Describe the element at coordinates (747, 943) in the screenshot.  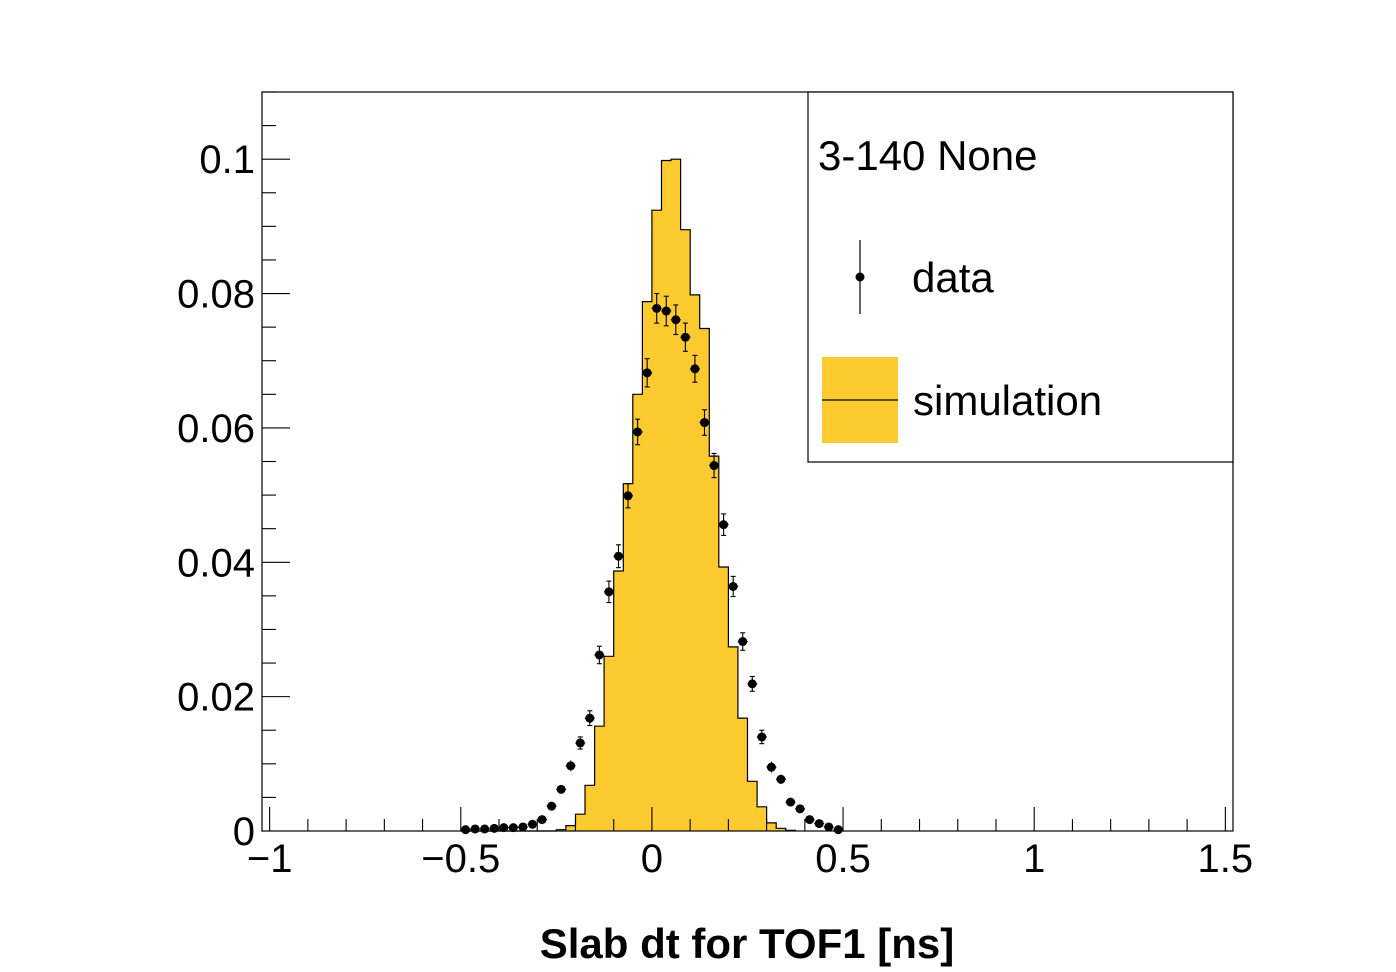
I see `x-axis-title: Slab dt for TOF1 [ns]` at that location.